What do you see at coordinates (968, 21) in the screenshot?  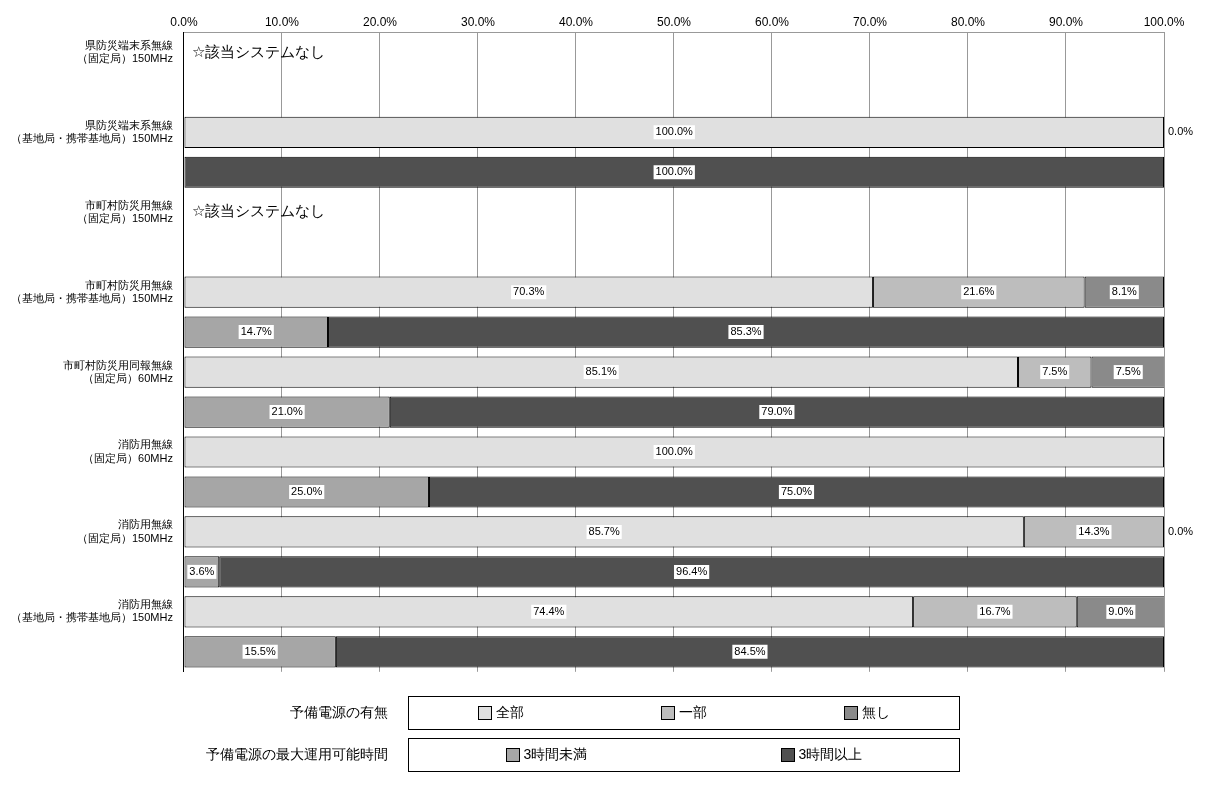 I see `x-tick-label: 80.0%` at bounding box center [968, 21].